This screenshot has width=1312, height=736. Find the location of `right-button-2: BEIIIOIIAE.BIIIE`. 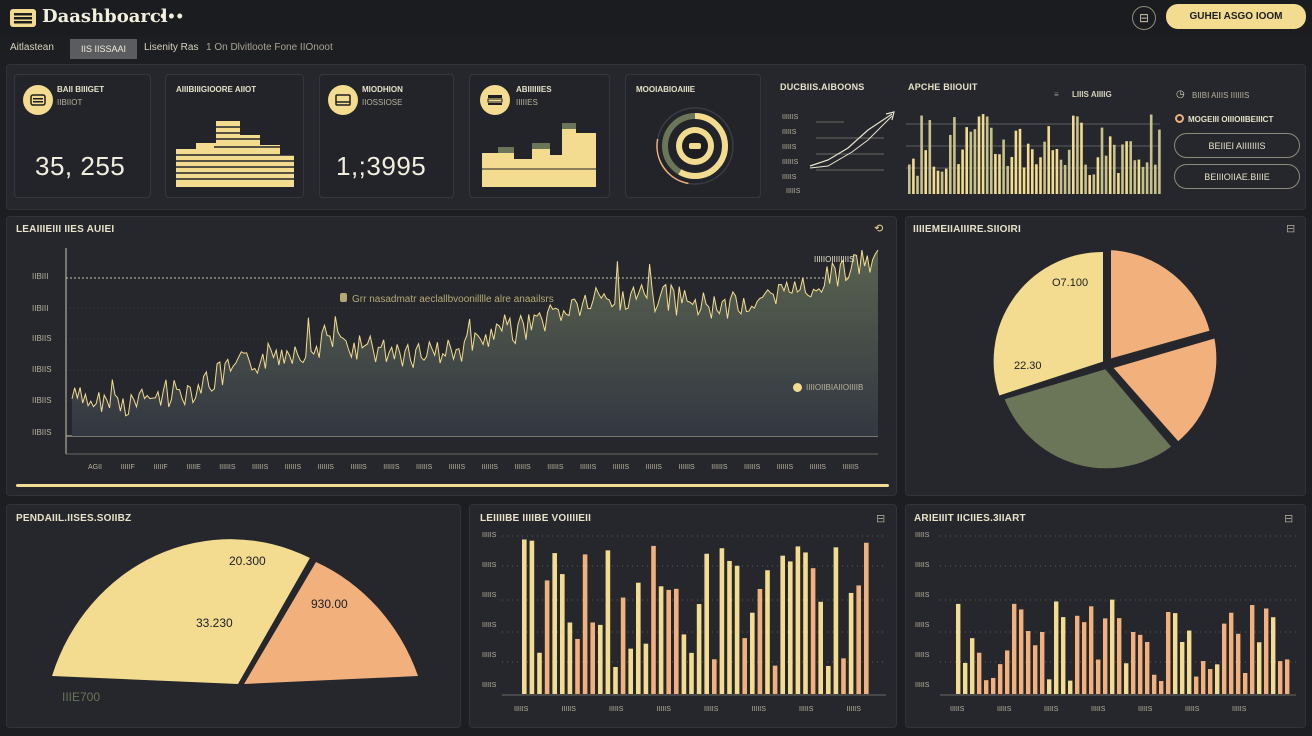

right-button-2: BEIIIOIIAE.BIIIE is located at coordinates (1237, 176).